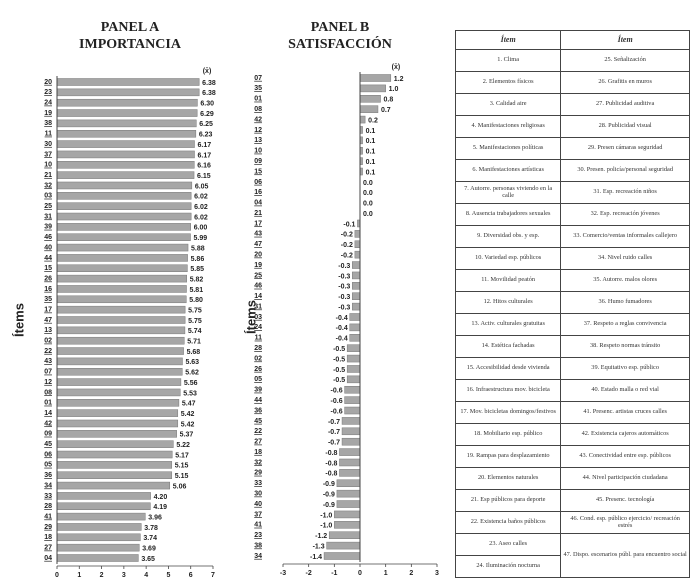 This screenshot has height=588, width=700. What do you see at coordinates (508, 566) in the screenshot?
I see `item-cell: 24. Iluminación nocturna` at bounding box center [508, 566].